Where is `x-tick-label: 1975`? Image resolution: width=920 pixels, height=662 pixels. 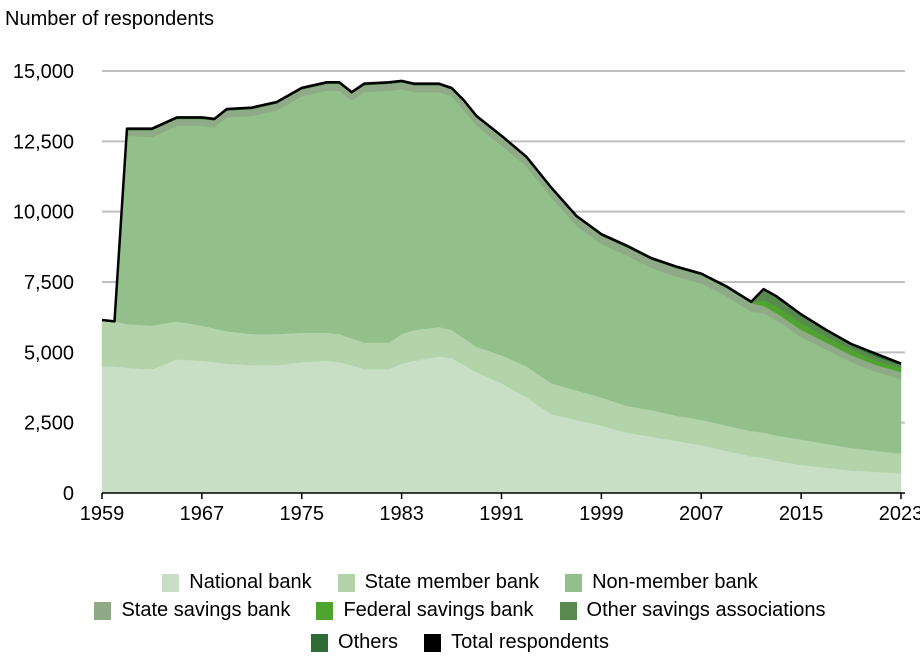
x-tick-label: 1975 is located at coordinates (302, 514).